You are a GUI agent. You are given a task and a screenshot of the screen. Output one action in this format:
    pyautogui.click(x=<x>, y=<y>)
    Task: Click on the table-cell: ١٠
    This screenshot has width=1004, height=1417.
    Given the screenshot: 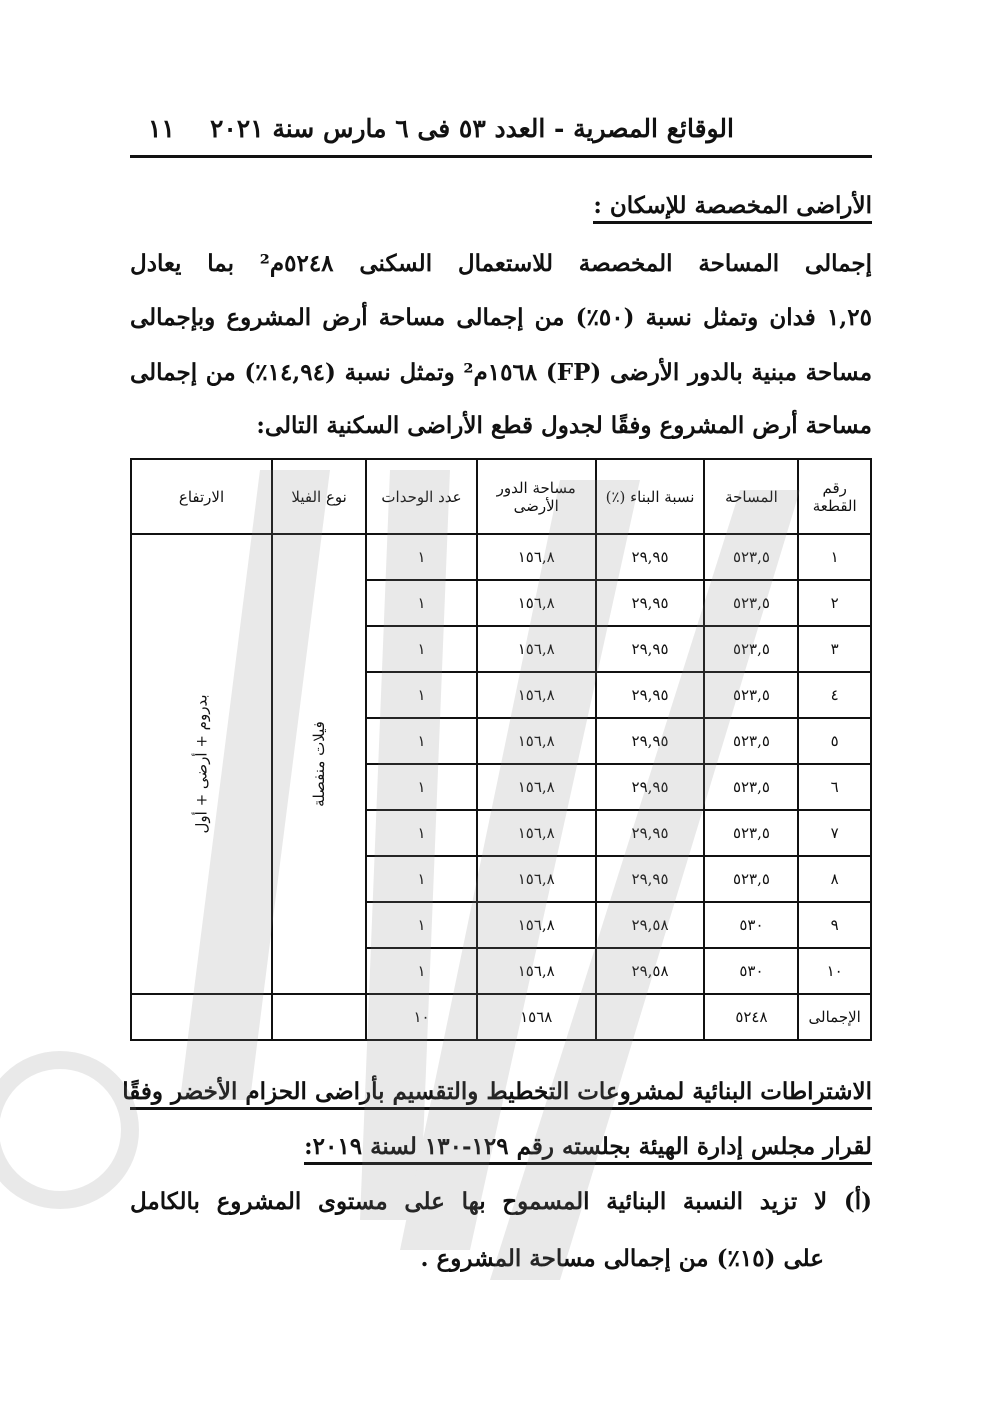 What is the action you would take?
    pyautogui.click(x=834, y=971)
    